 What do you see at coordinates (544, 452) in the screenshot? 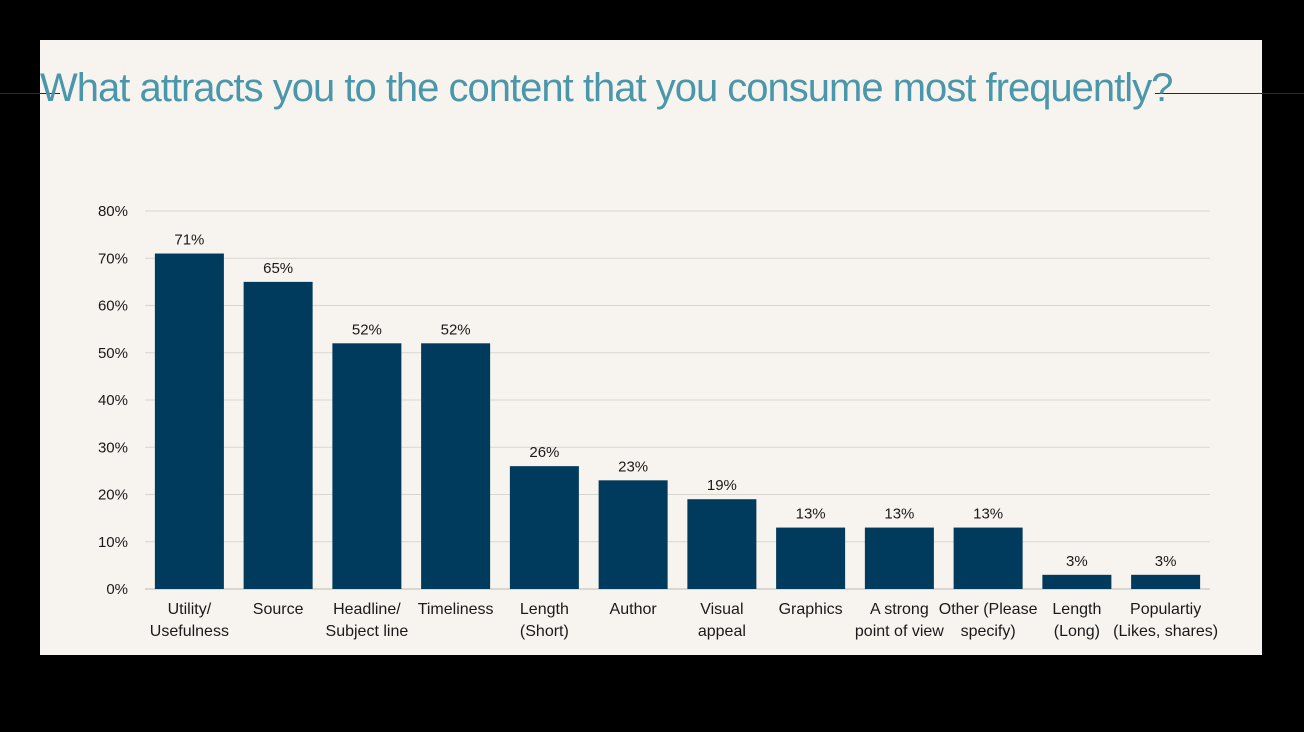
I see `data-label: 26%` at bounding box center [544, 452].